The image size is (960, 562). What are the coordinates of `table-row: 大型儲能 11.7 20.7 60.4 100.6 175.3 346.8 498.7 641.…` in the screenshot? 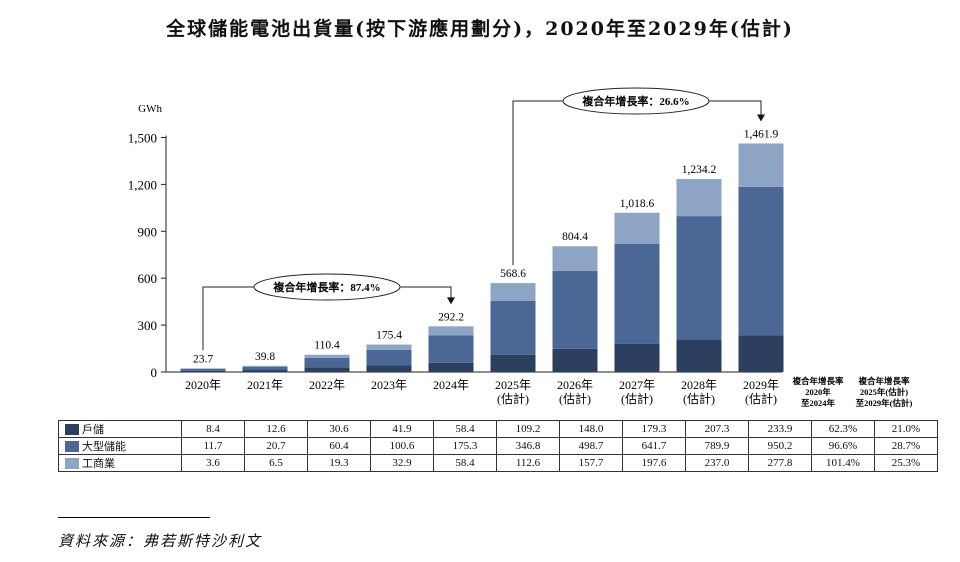 It's located at (498, 446).